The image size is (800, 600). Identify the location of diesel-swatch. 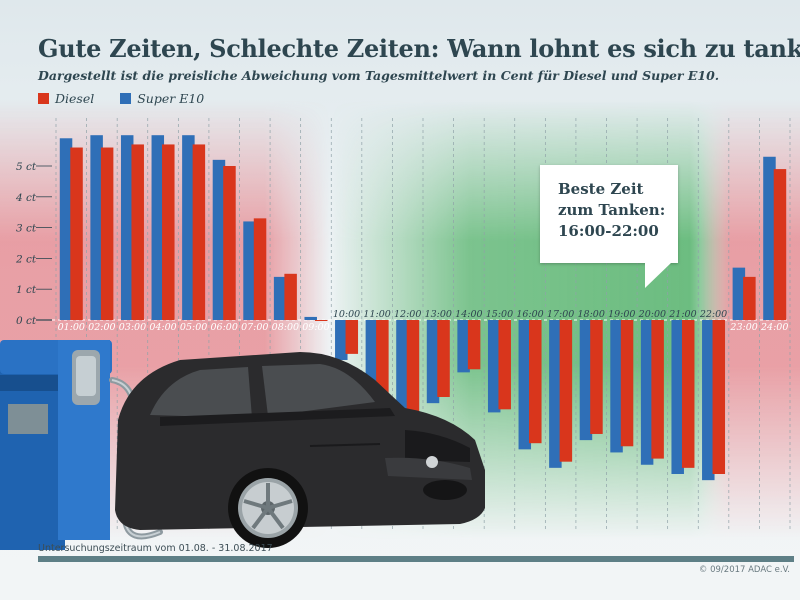
(43, 98).